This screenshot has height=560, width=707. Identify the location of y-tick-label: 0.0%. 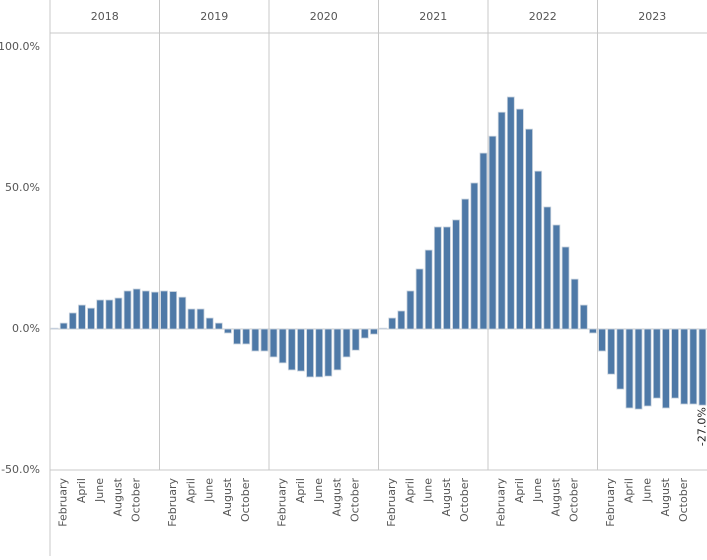
(26, 328).